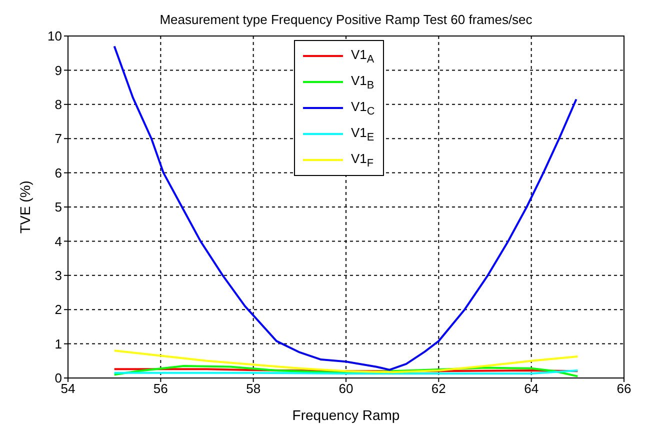 Image resolution: width=652 pixels, height=440 pixels. I want to click on legend-label: V1$_{E}$, so click(362, 134).